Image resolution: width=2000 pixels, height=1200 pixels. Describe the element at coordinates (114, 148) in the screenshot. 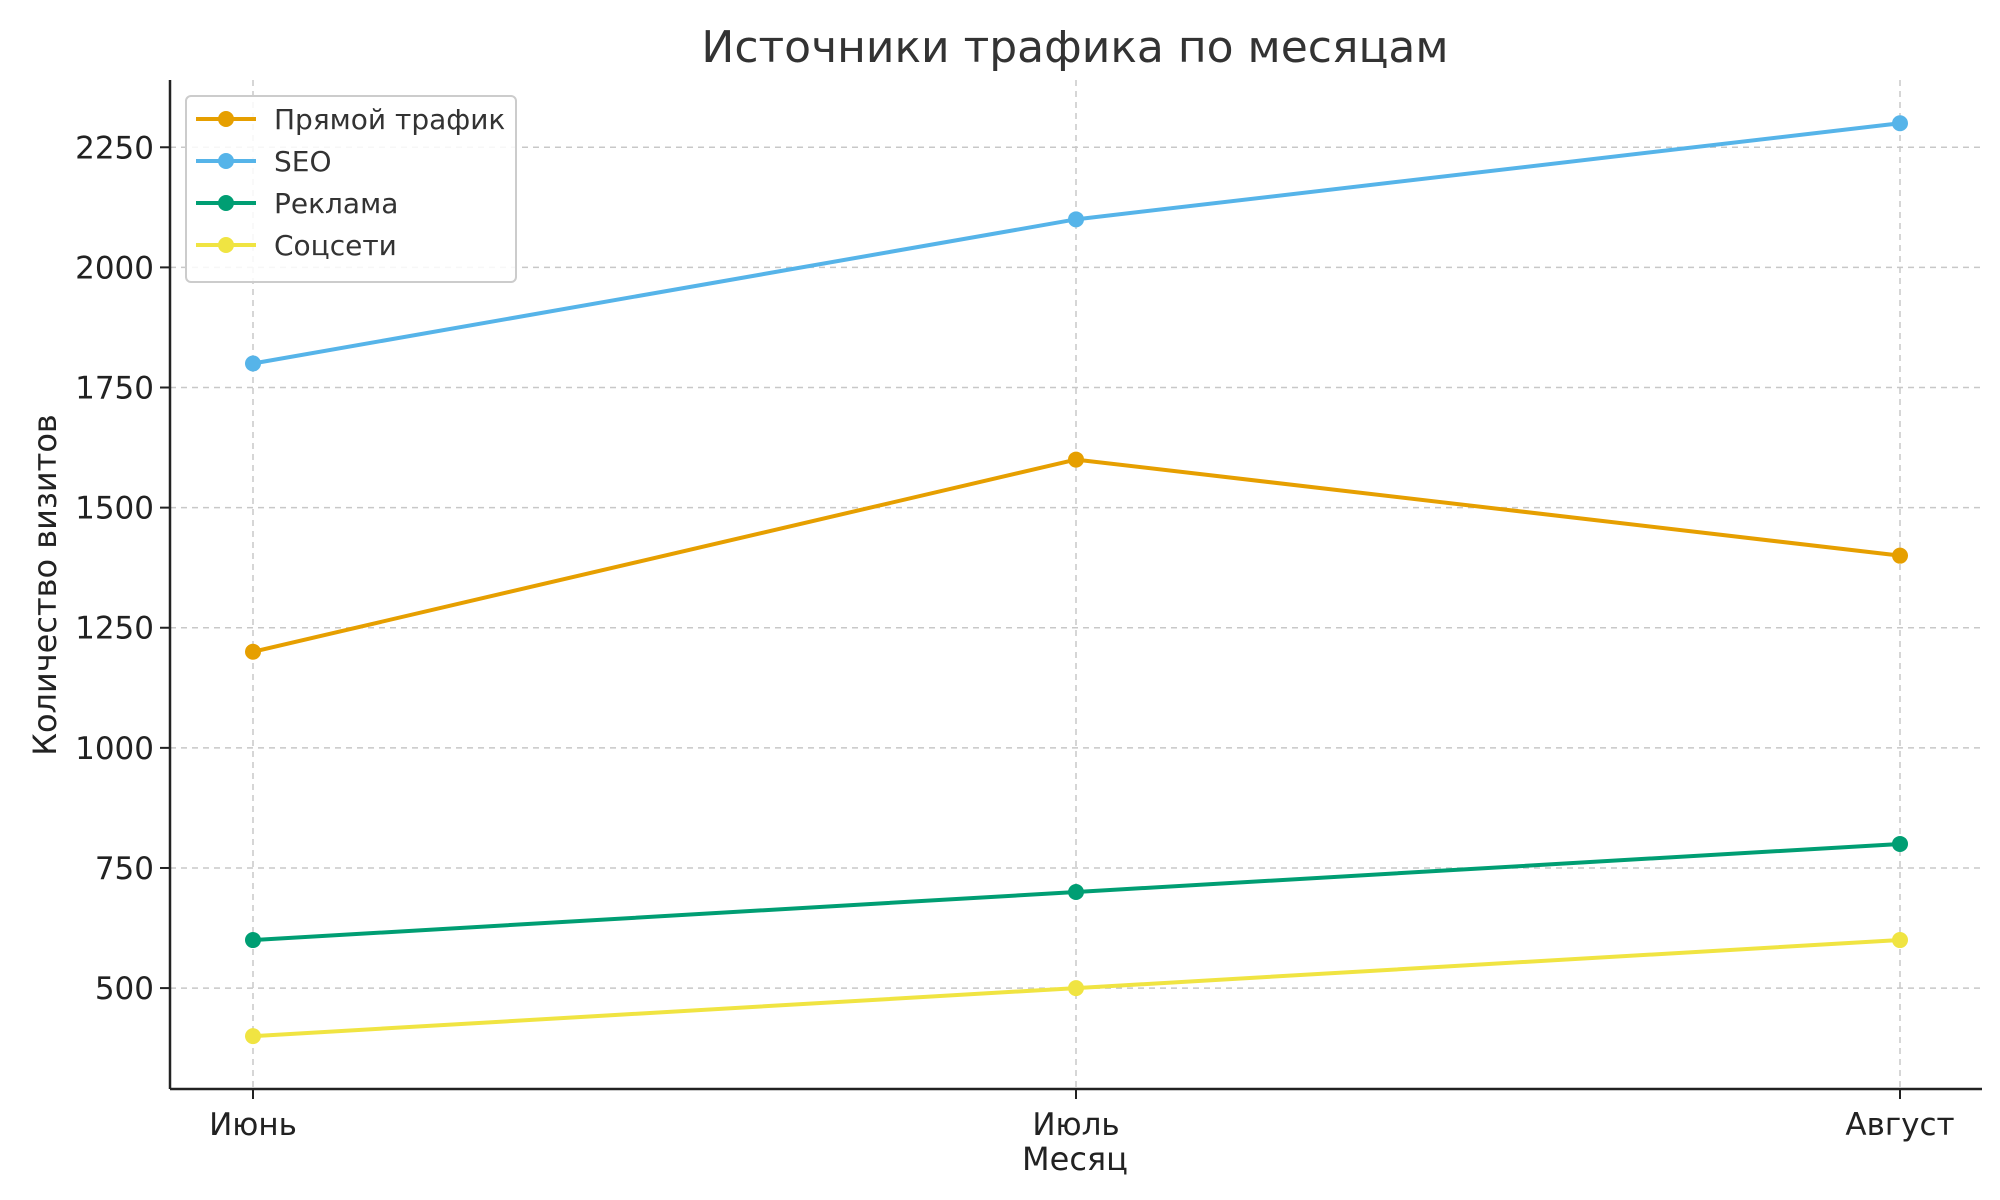

I see `y-tick-label: 2250` at that location.